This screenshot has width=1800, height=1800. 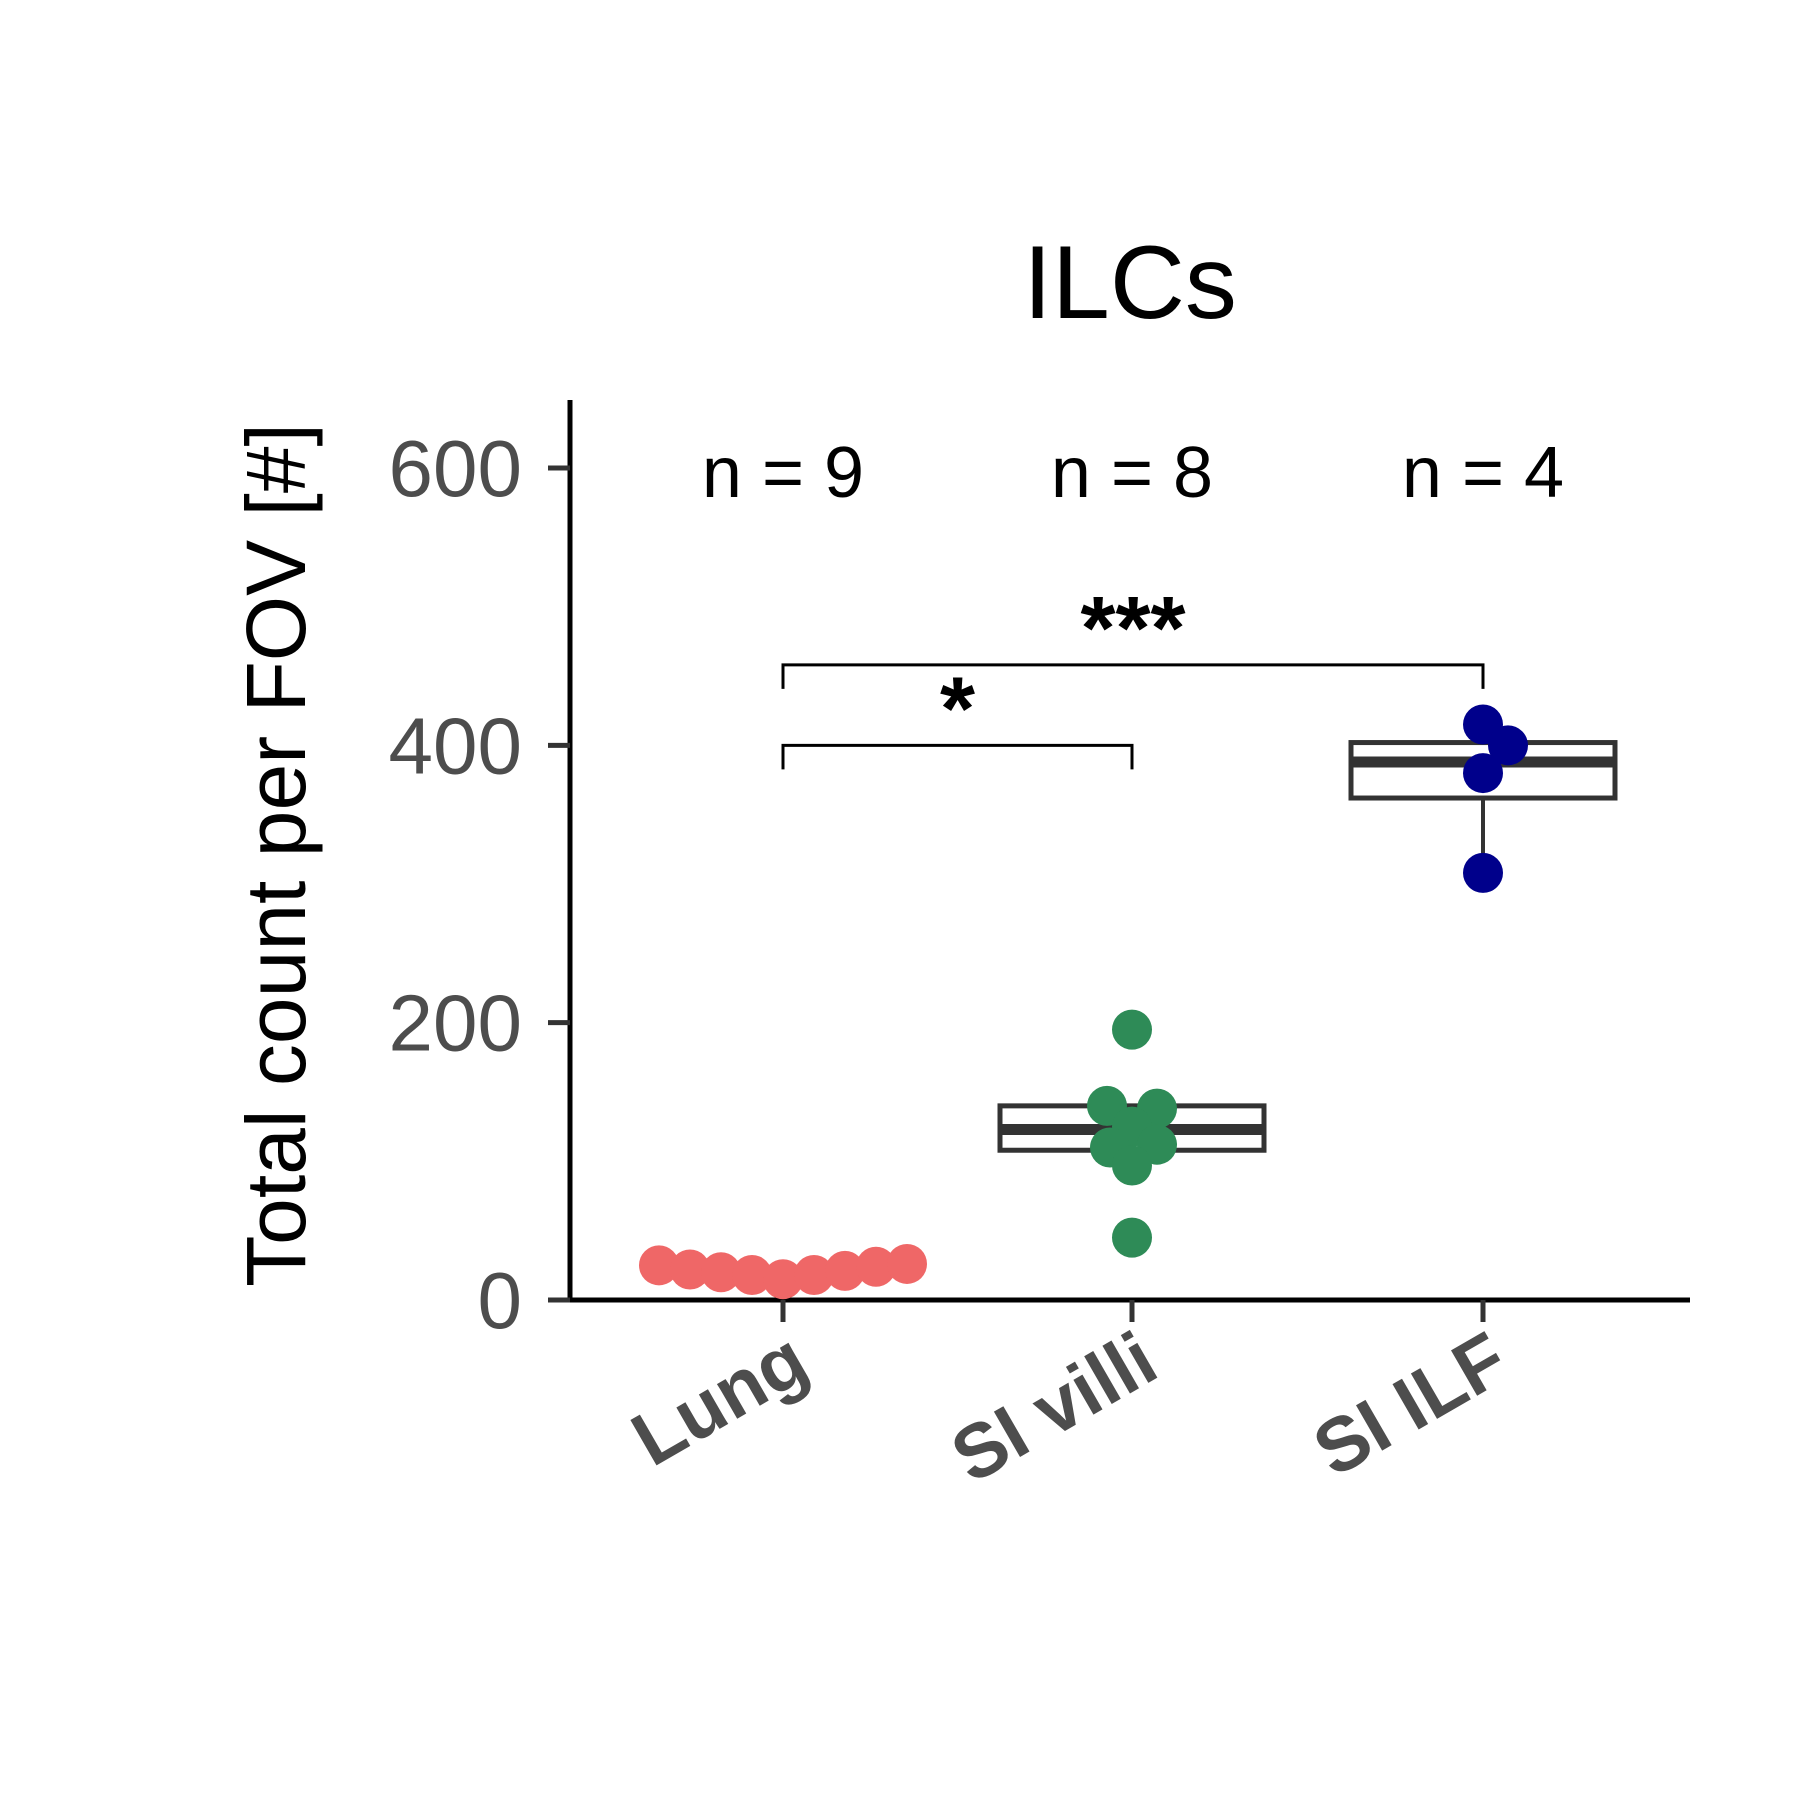 I want to click on significance-label: ***, so click(x=1132, y=629).